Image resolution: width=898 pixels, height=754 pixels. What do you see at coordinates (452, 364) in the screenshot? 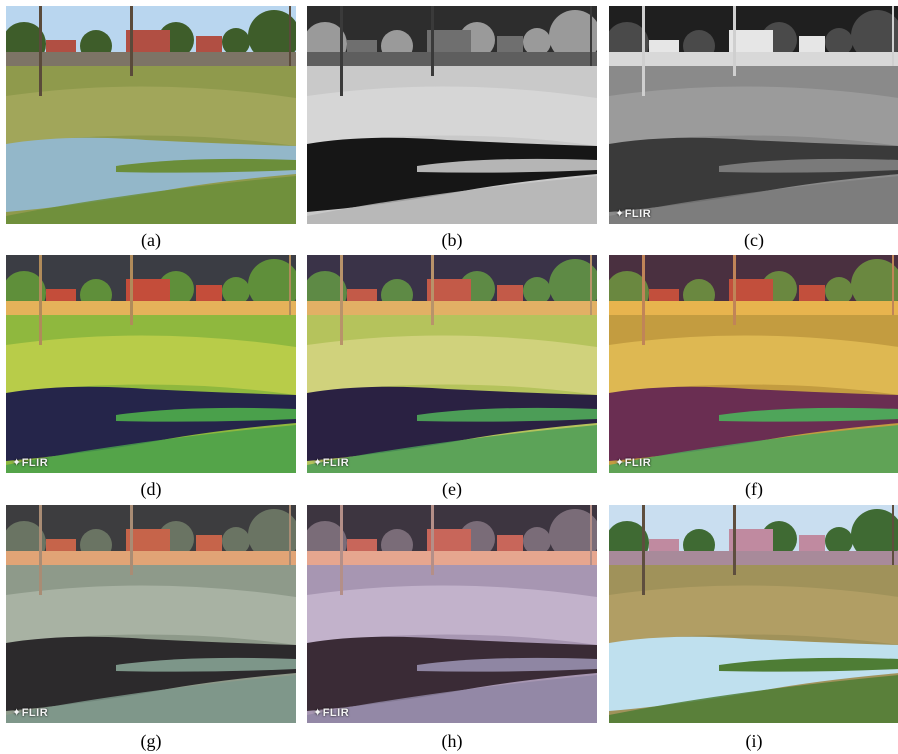
I see `panel-e-image: ✦FLIR` at bounding box center [452, 364].